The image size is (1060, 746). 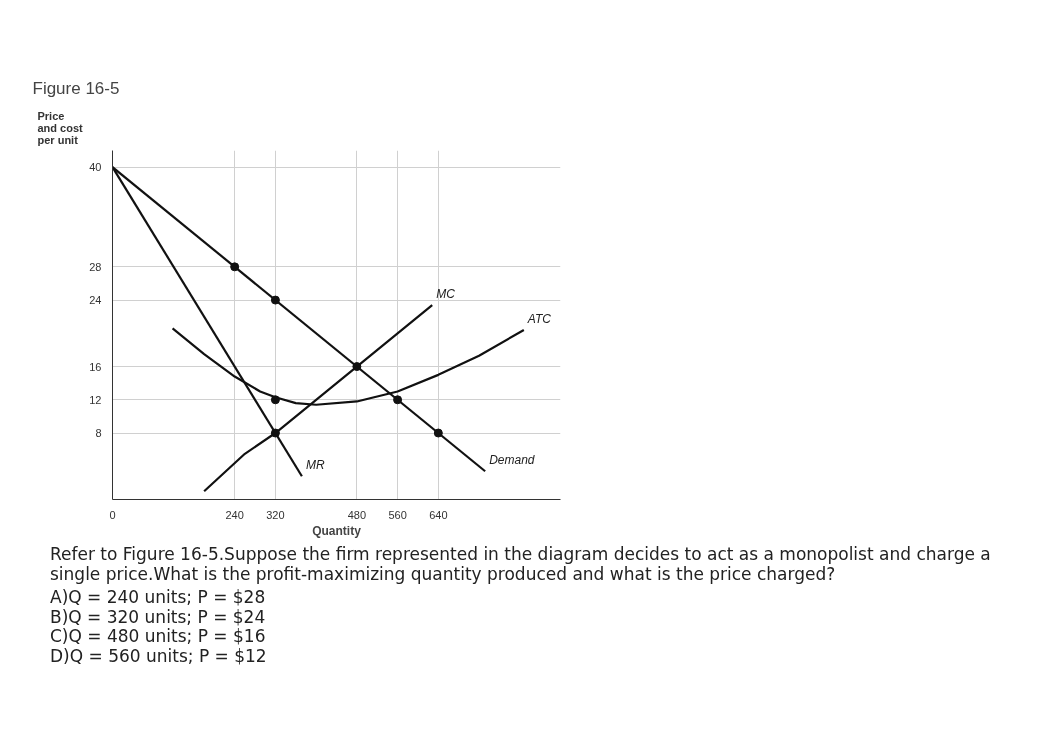 I want to click on series-label: Demand, so click(x=512, y=460).